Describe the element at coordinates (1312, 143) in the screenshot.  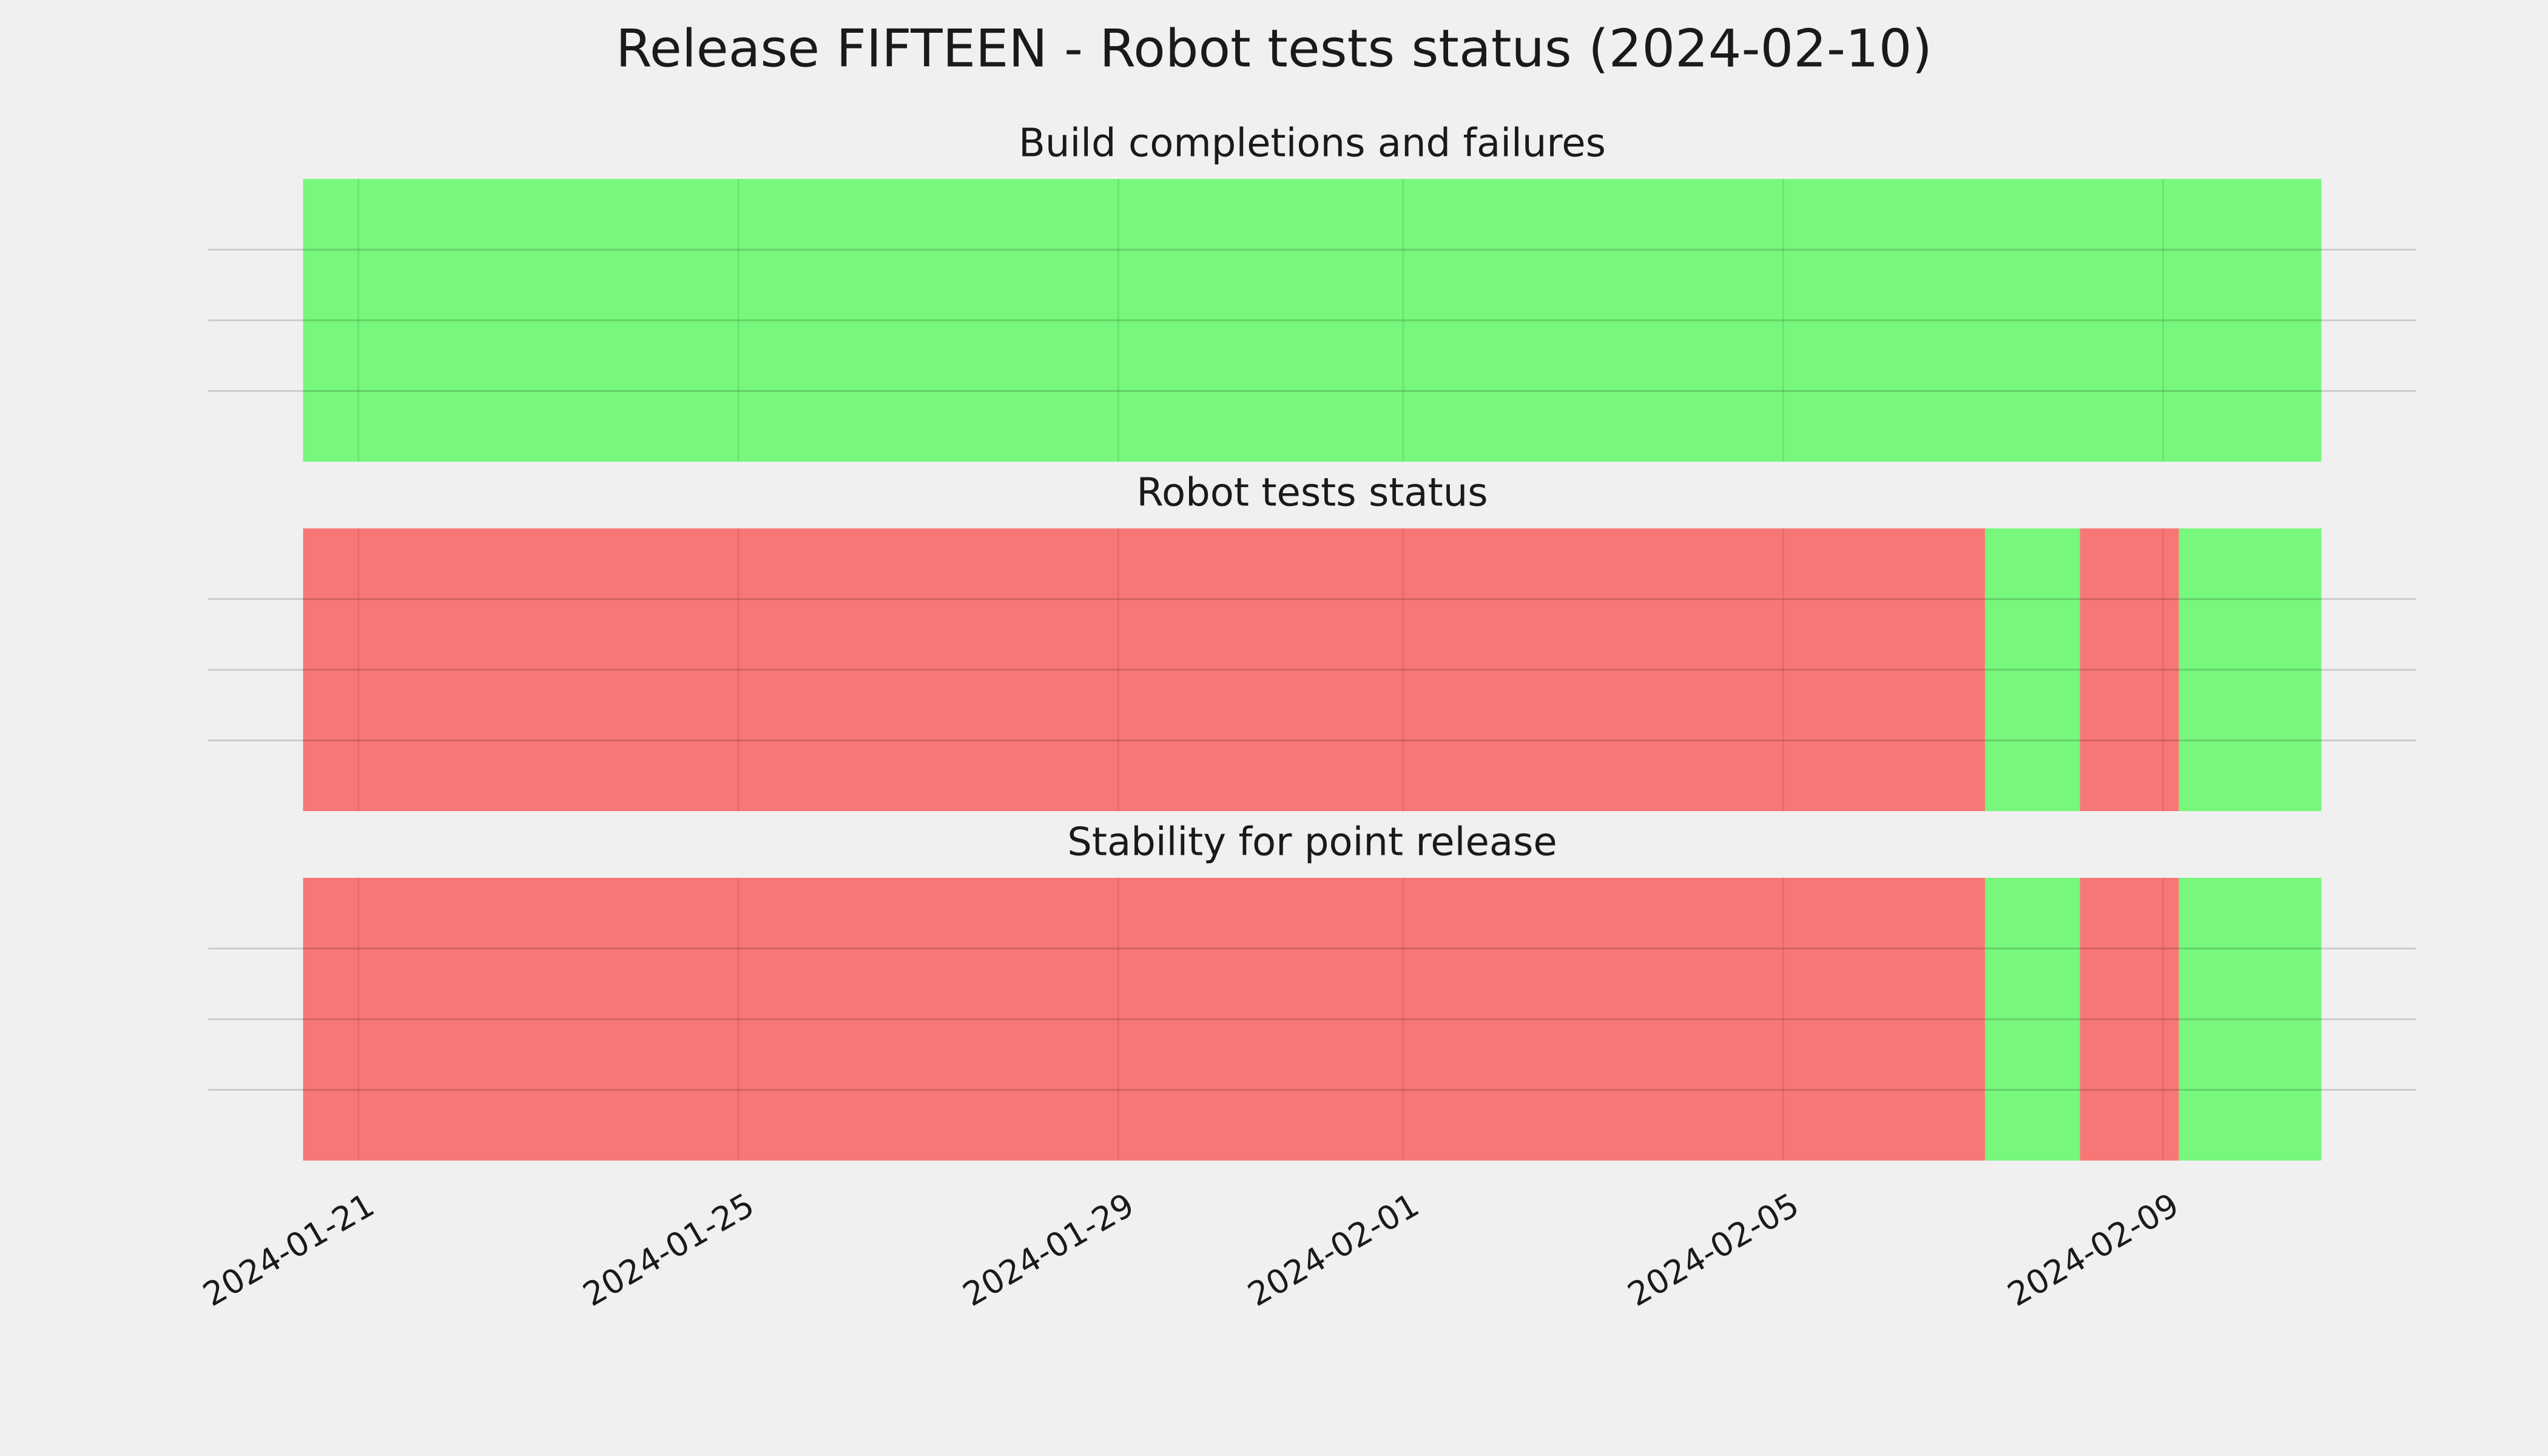
I see `panel-title: Build completions and failures` at that location.